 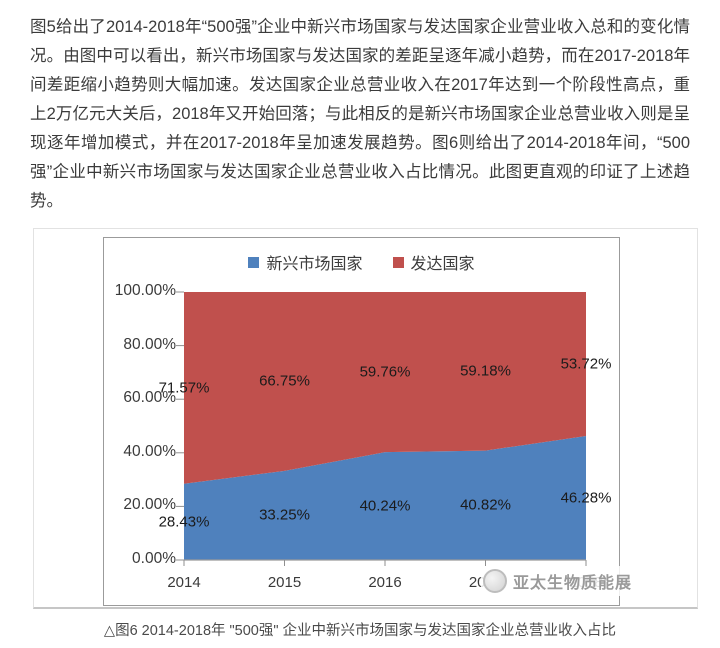 I want to click on legend-item-developed: 发达国家, so click(x=433, y=262).